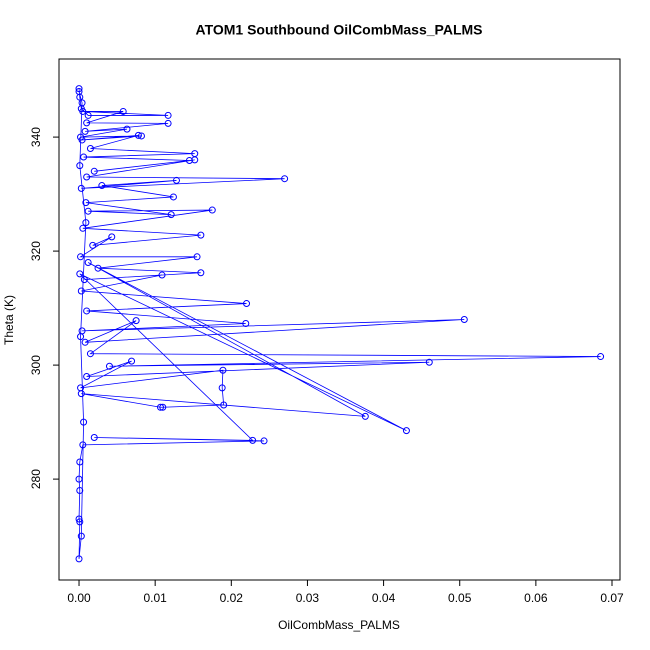  Describe the element at coordinates (339, 625) in the screenshot. I see `x-axis-label: OilCombMass_PALMS` at that location.